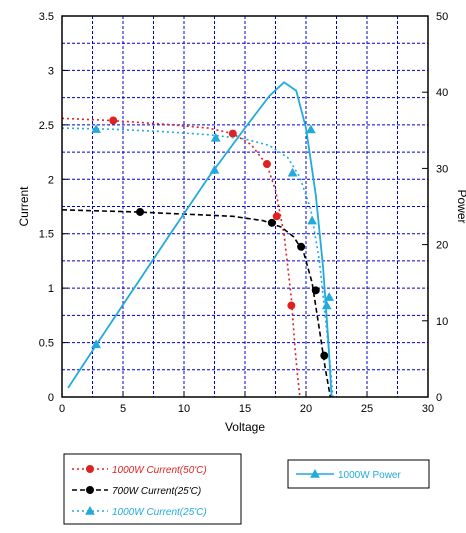  What do you see at coordinates (369, 475) in the screenshot?
I see `legend-entry-label: 1000W Power` at bounding box center [369, 475].